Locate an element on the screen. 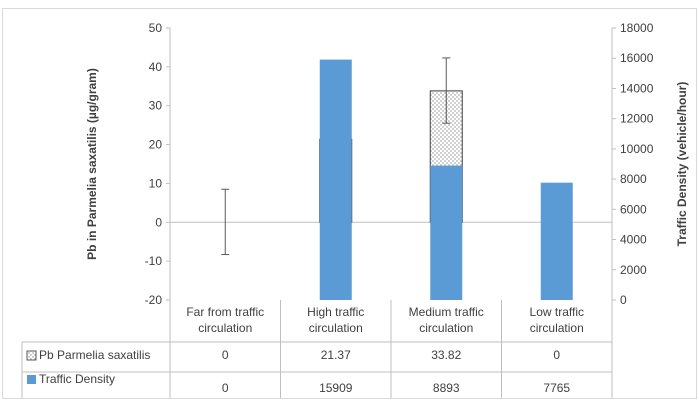 Image resolution: width=699 pixels, height=406 pixels. y-left-tick-label: 10 is located at coordinates (156, 183).